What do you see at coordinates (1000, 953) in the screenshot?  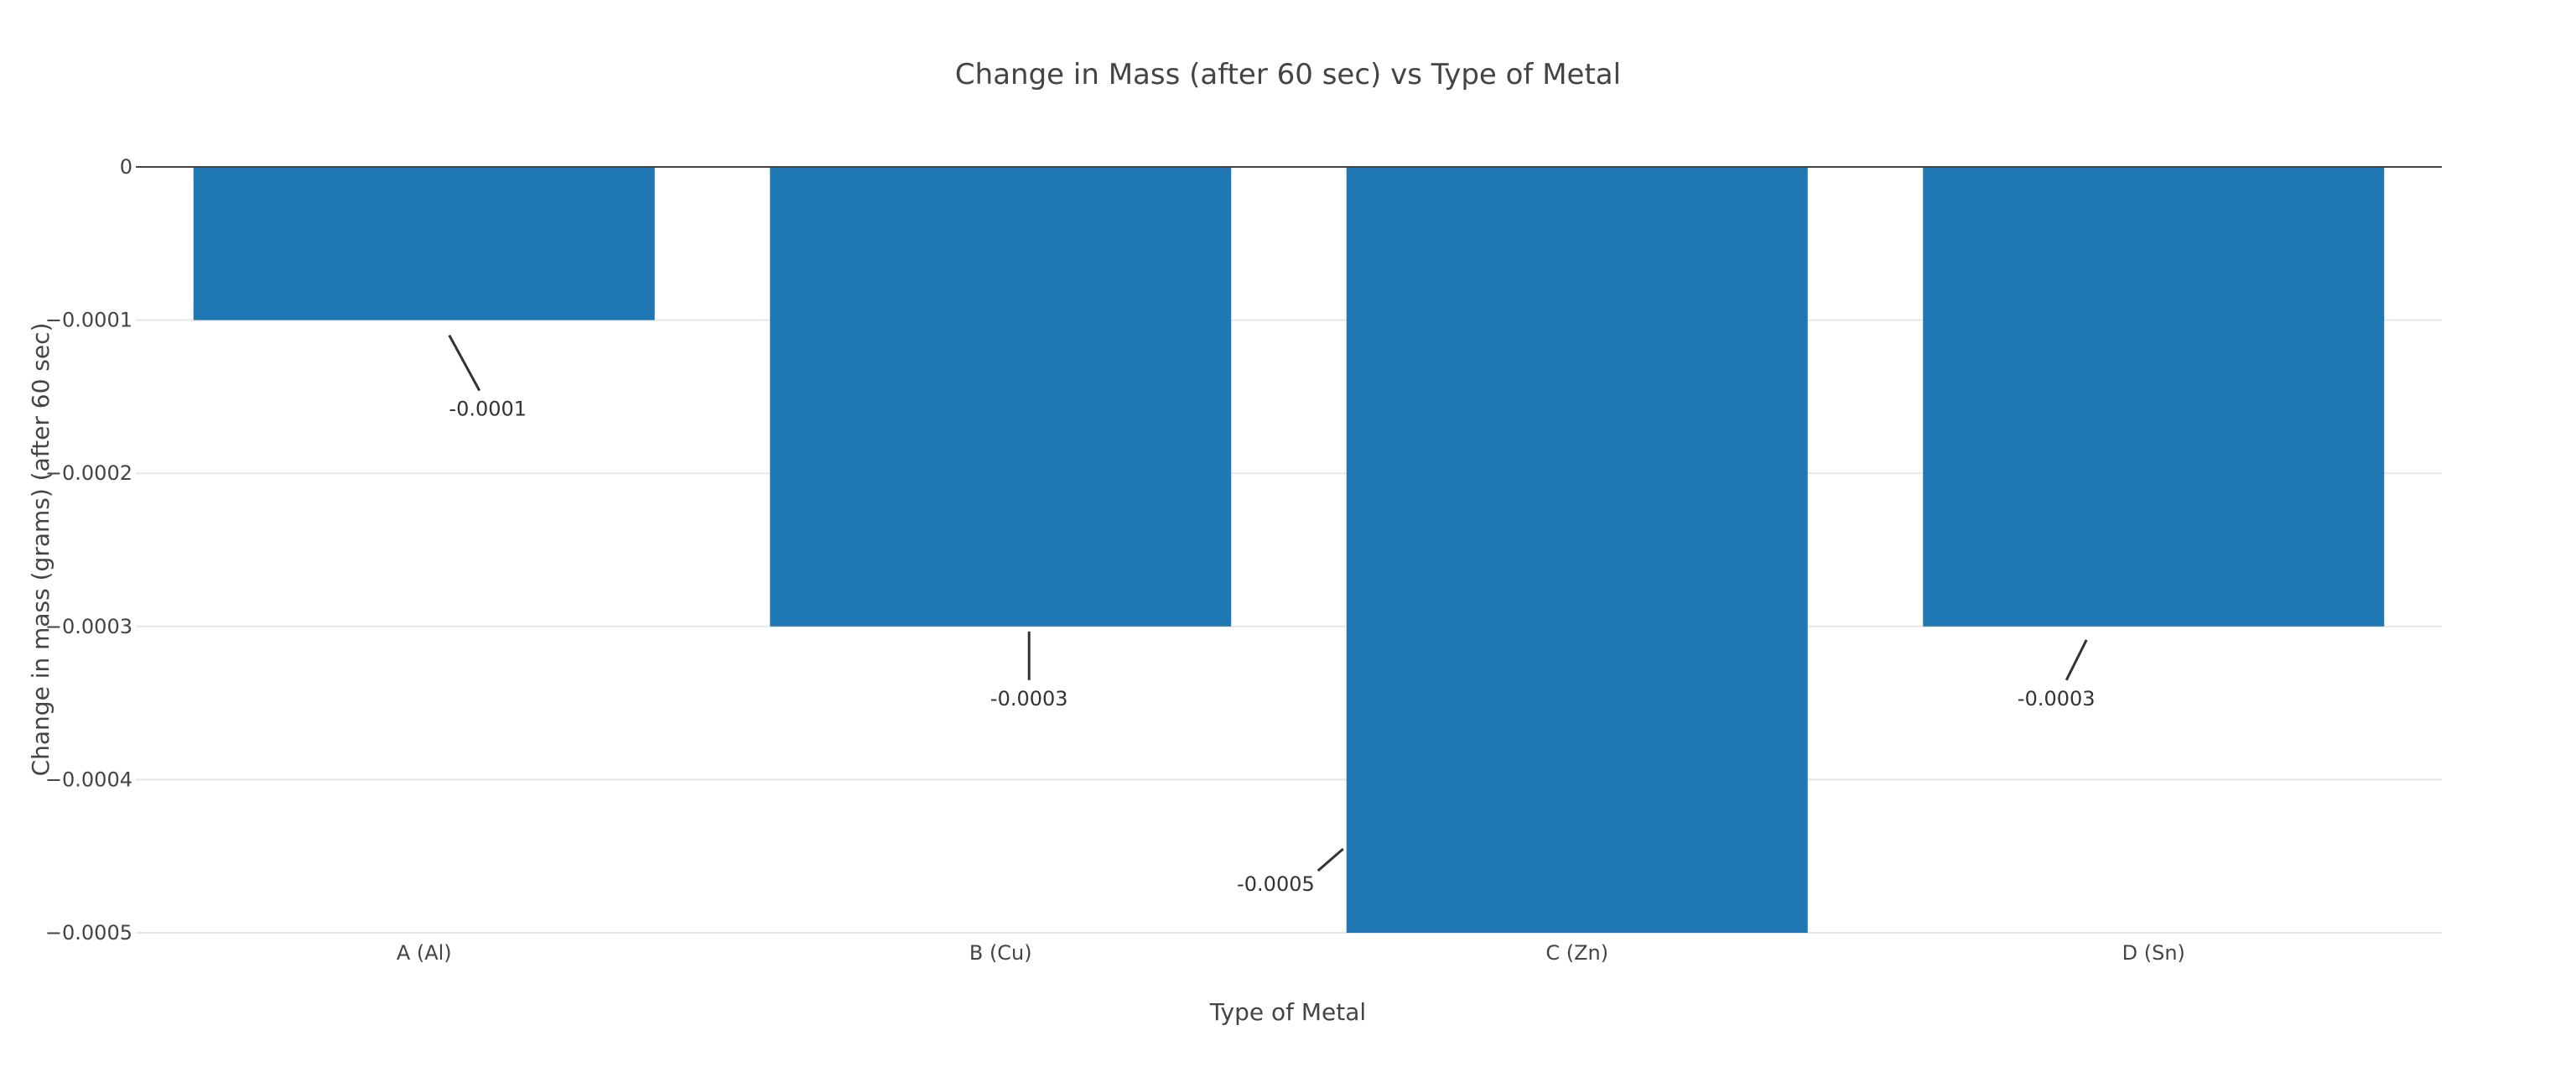 I see `x-tick-label: B (Cu)` at bounding box center [1000, 953].